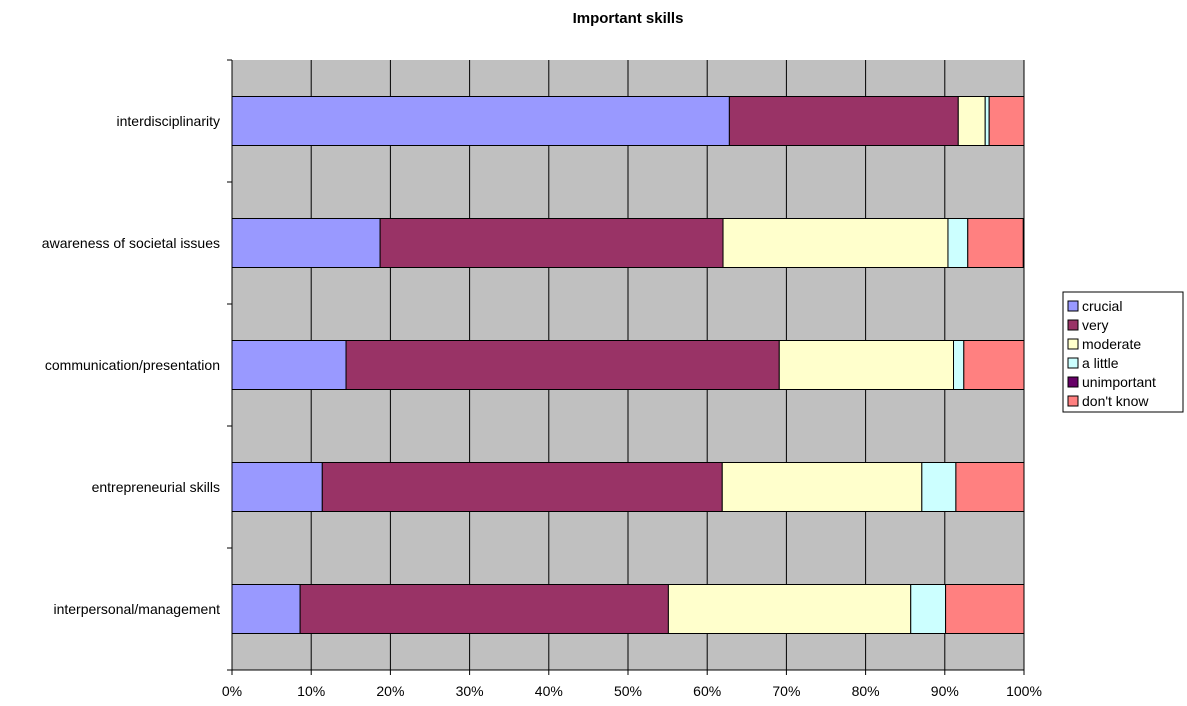 The width and height of the screenshot is (1187, 706). I want to click on category-label: interdisciplinarity, so click(168, 121).